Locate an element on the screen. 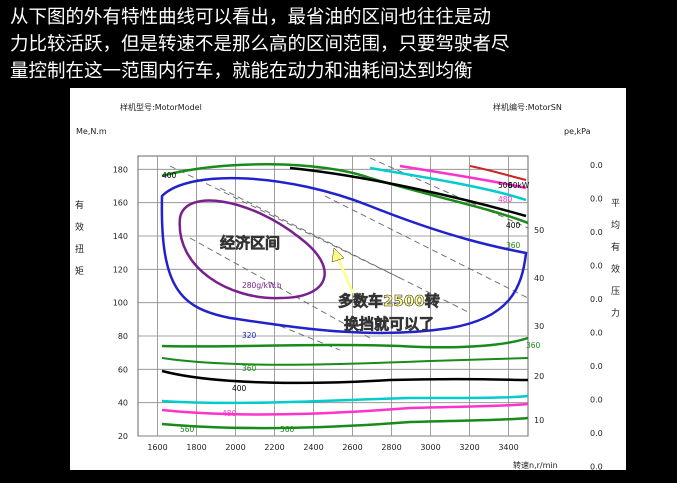  x-tick-label: 2800 is located at coordinates (391, 447).